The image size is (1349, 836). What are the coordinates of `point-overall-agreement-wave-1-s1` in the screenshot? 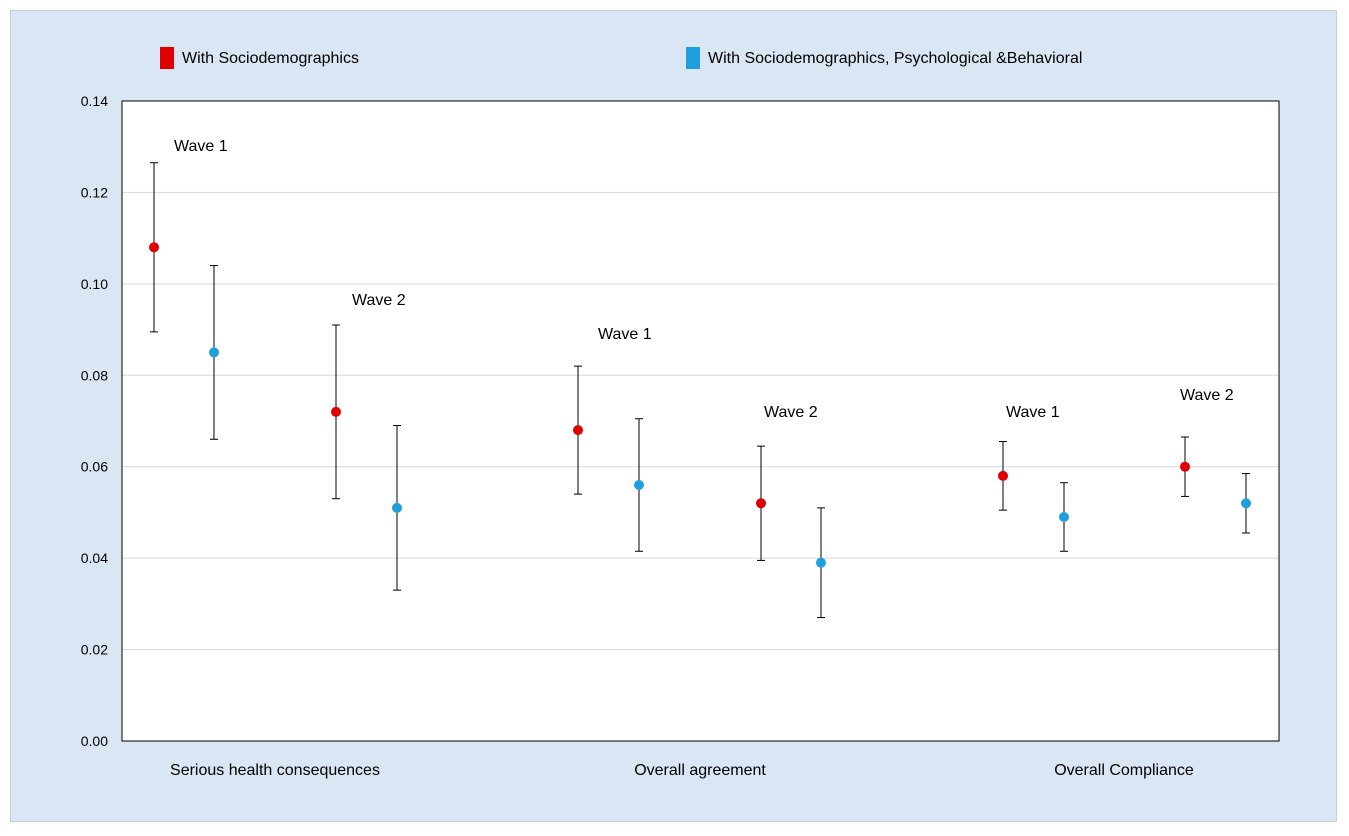 It's located at (578, 430).